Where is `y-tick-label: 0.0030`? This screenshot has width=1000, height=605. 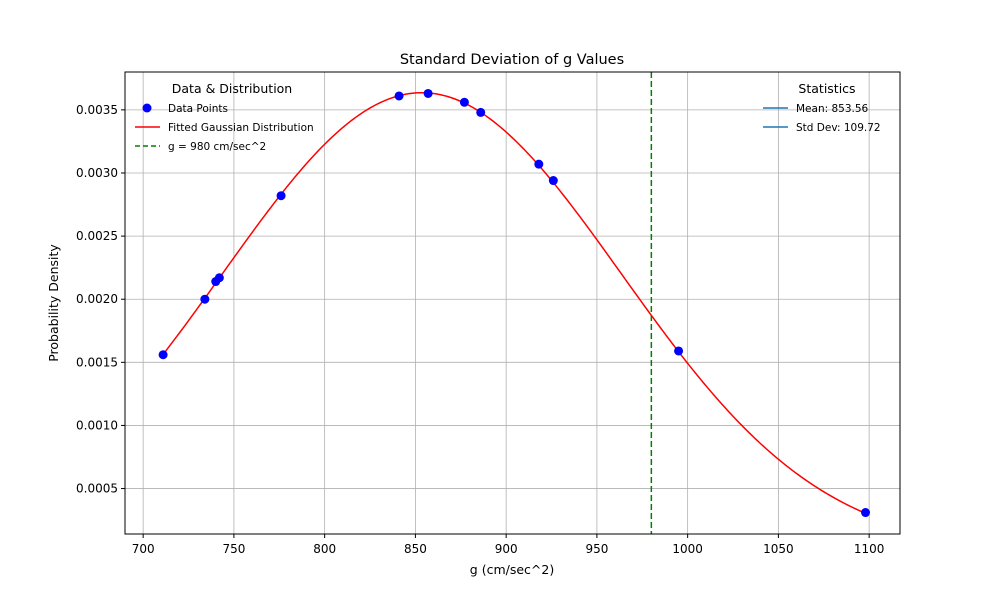
y-tick-label: 0.0030 is located at coordinates (97, 173).